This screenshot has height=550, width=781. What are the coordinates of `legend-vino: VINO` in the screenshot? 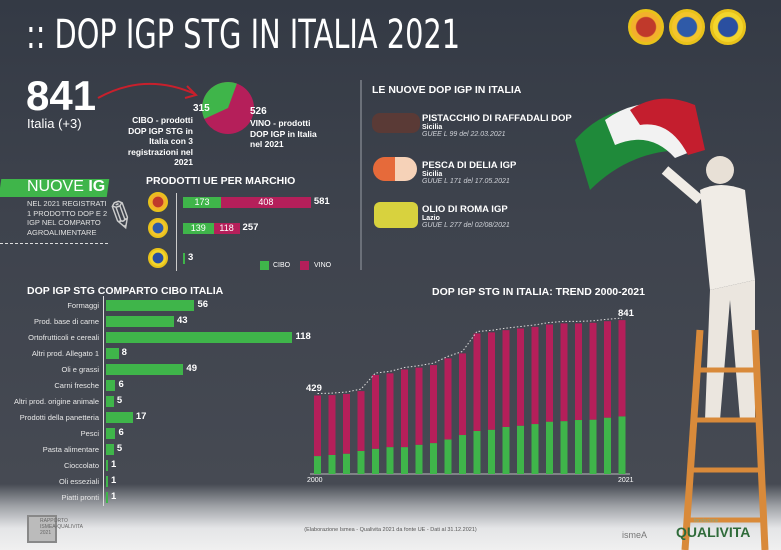 It's located at (323, 265).